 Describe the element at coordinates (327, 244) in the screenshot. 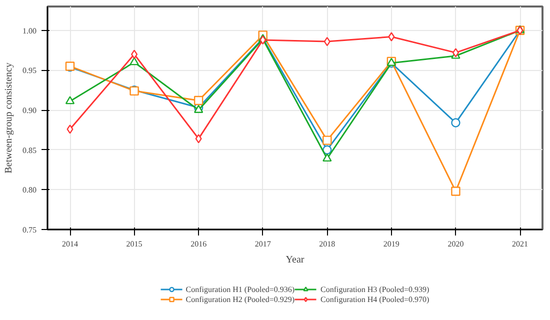

I see `x-tick-label: 2018` at that location.